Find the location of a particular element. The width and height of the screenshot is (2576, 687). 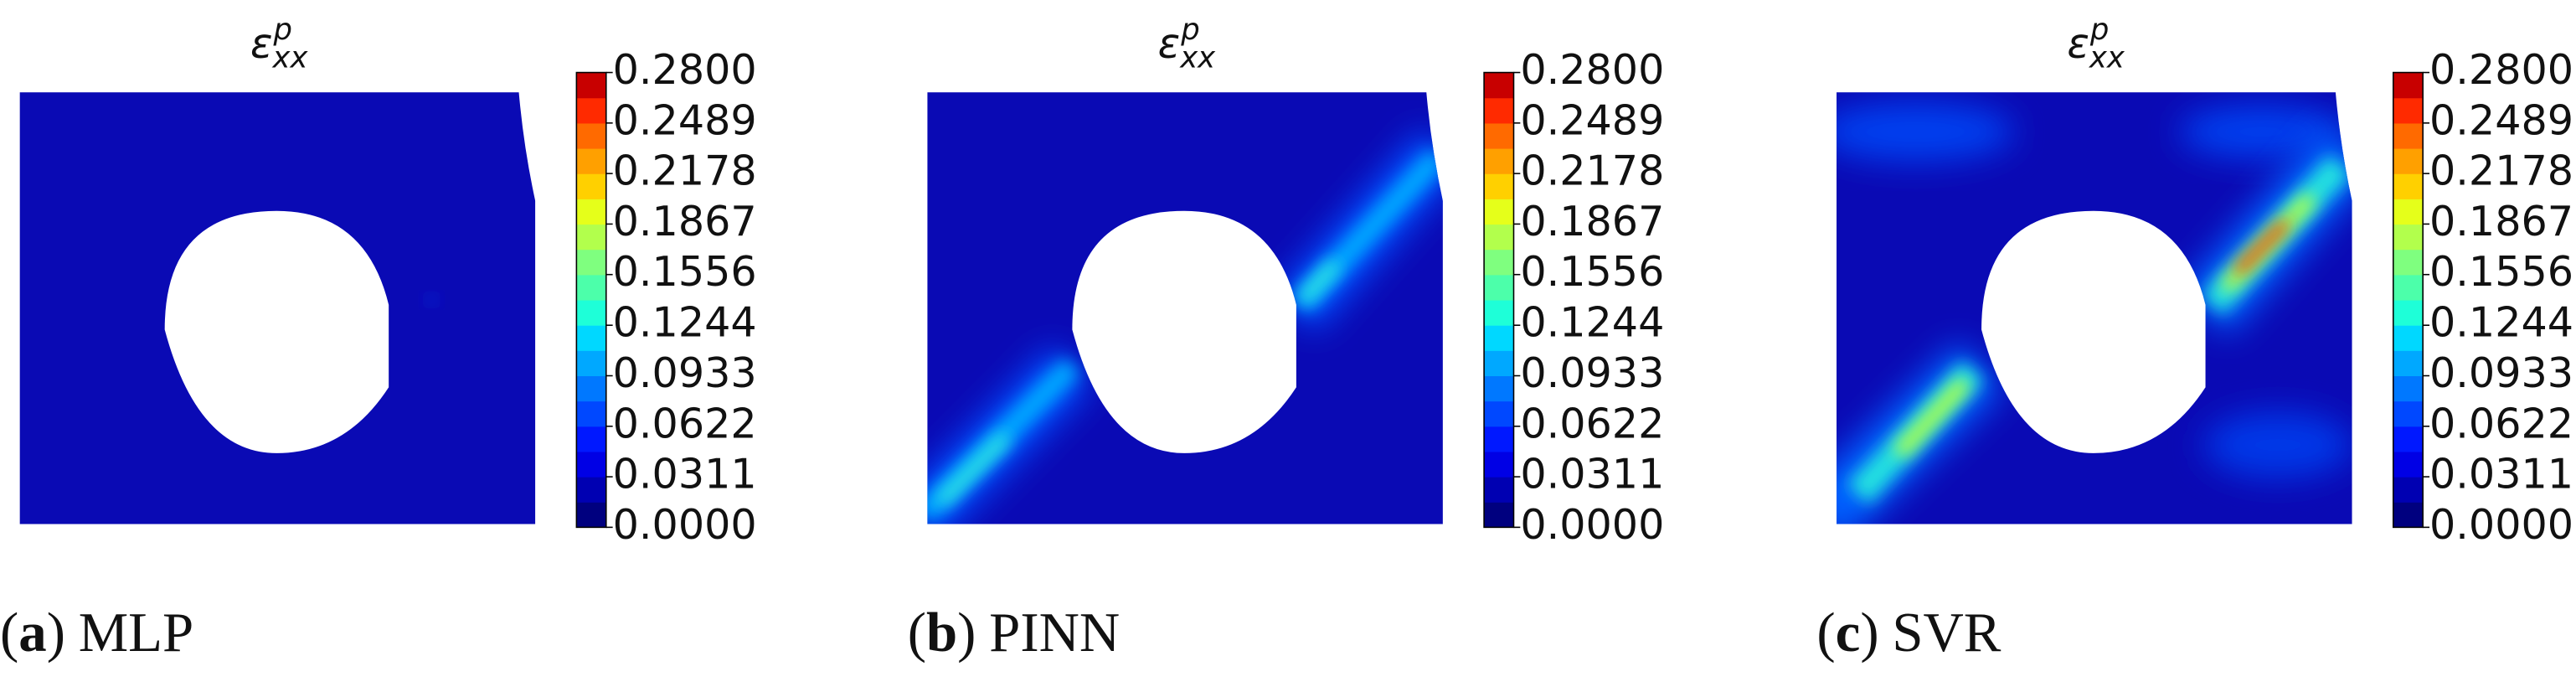

caption-letter: c is located at coordinates (1848, 633).